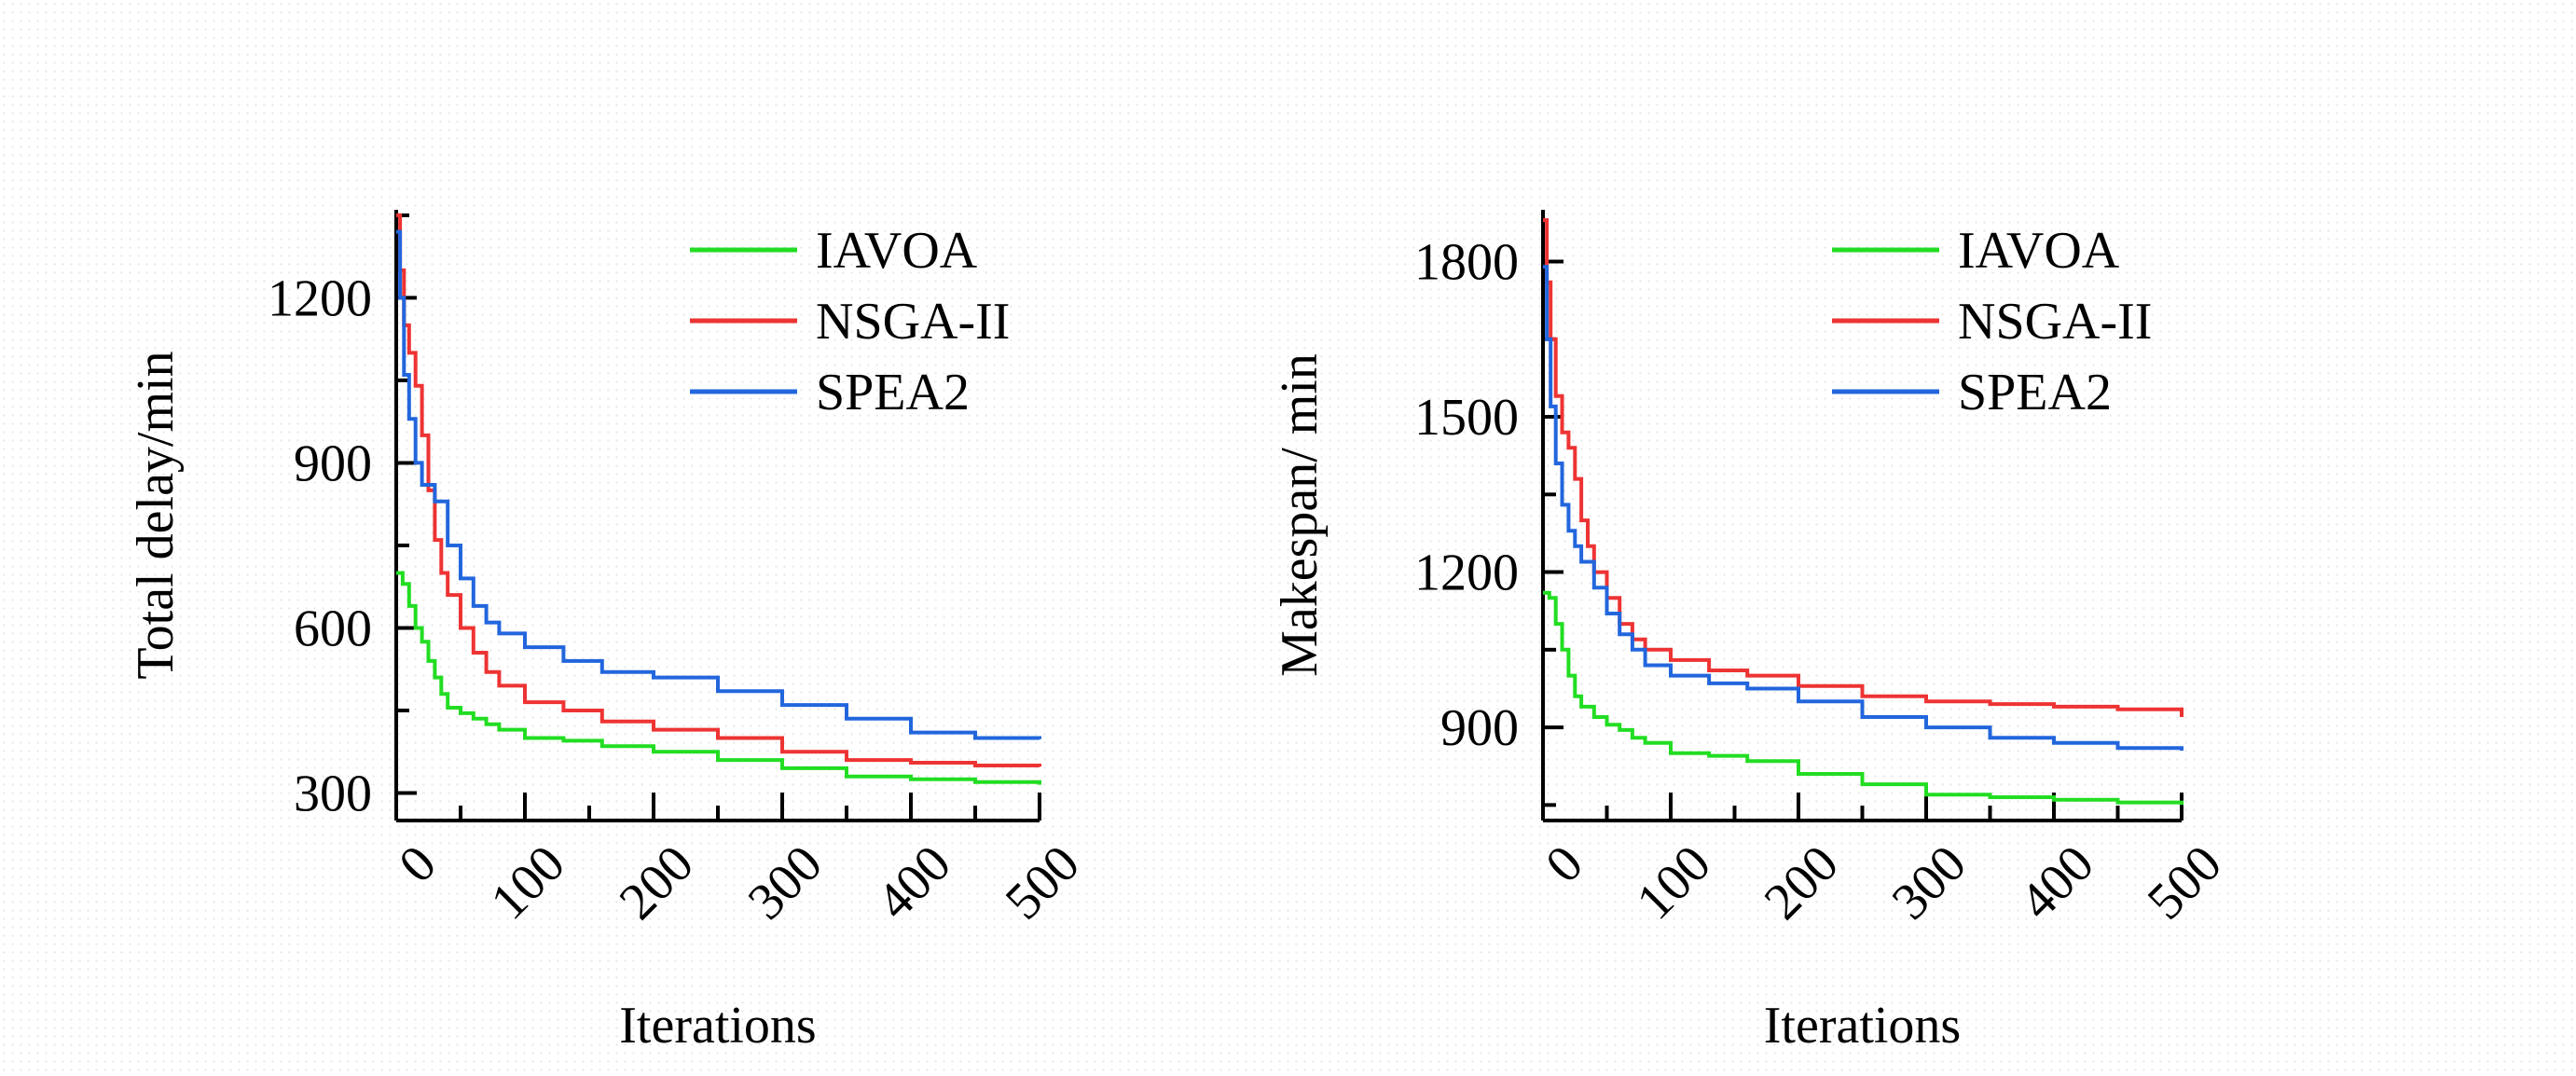  I want to click on y-tick-label: 300, so click(333, 794).